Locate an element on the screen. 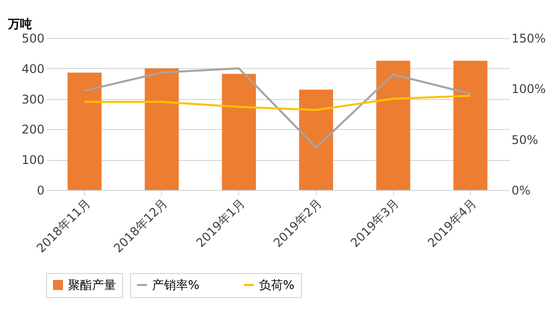 The width and height of the screenshot is (554, 332). legend-label: 聚酯产量 is located at coordinates (92, 285).